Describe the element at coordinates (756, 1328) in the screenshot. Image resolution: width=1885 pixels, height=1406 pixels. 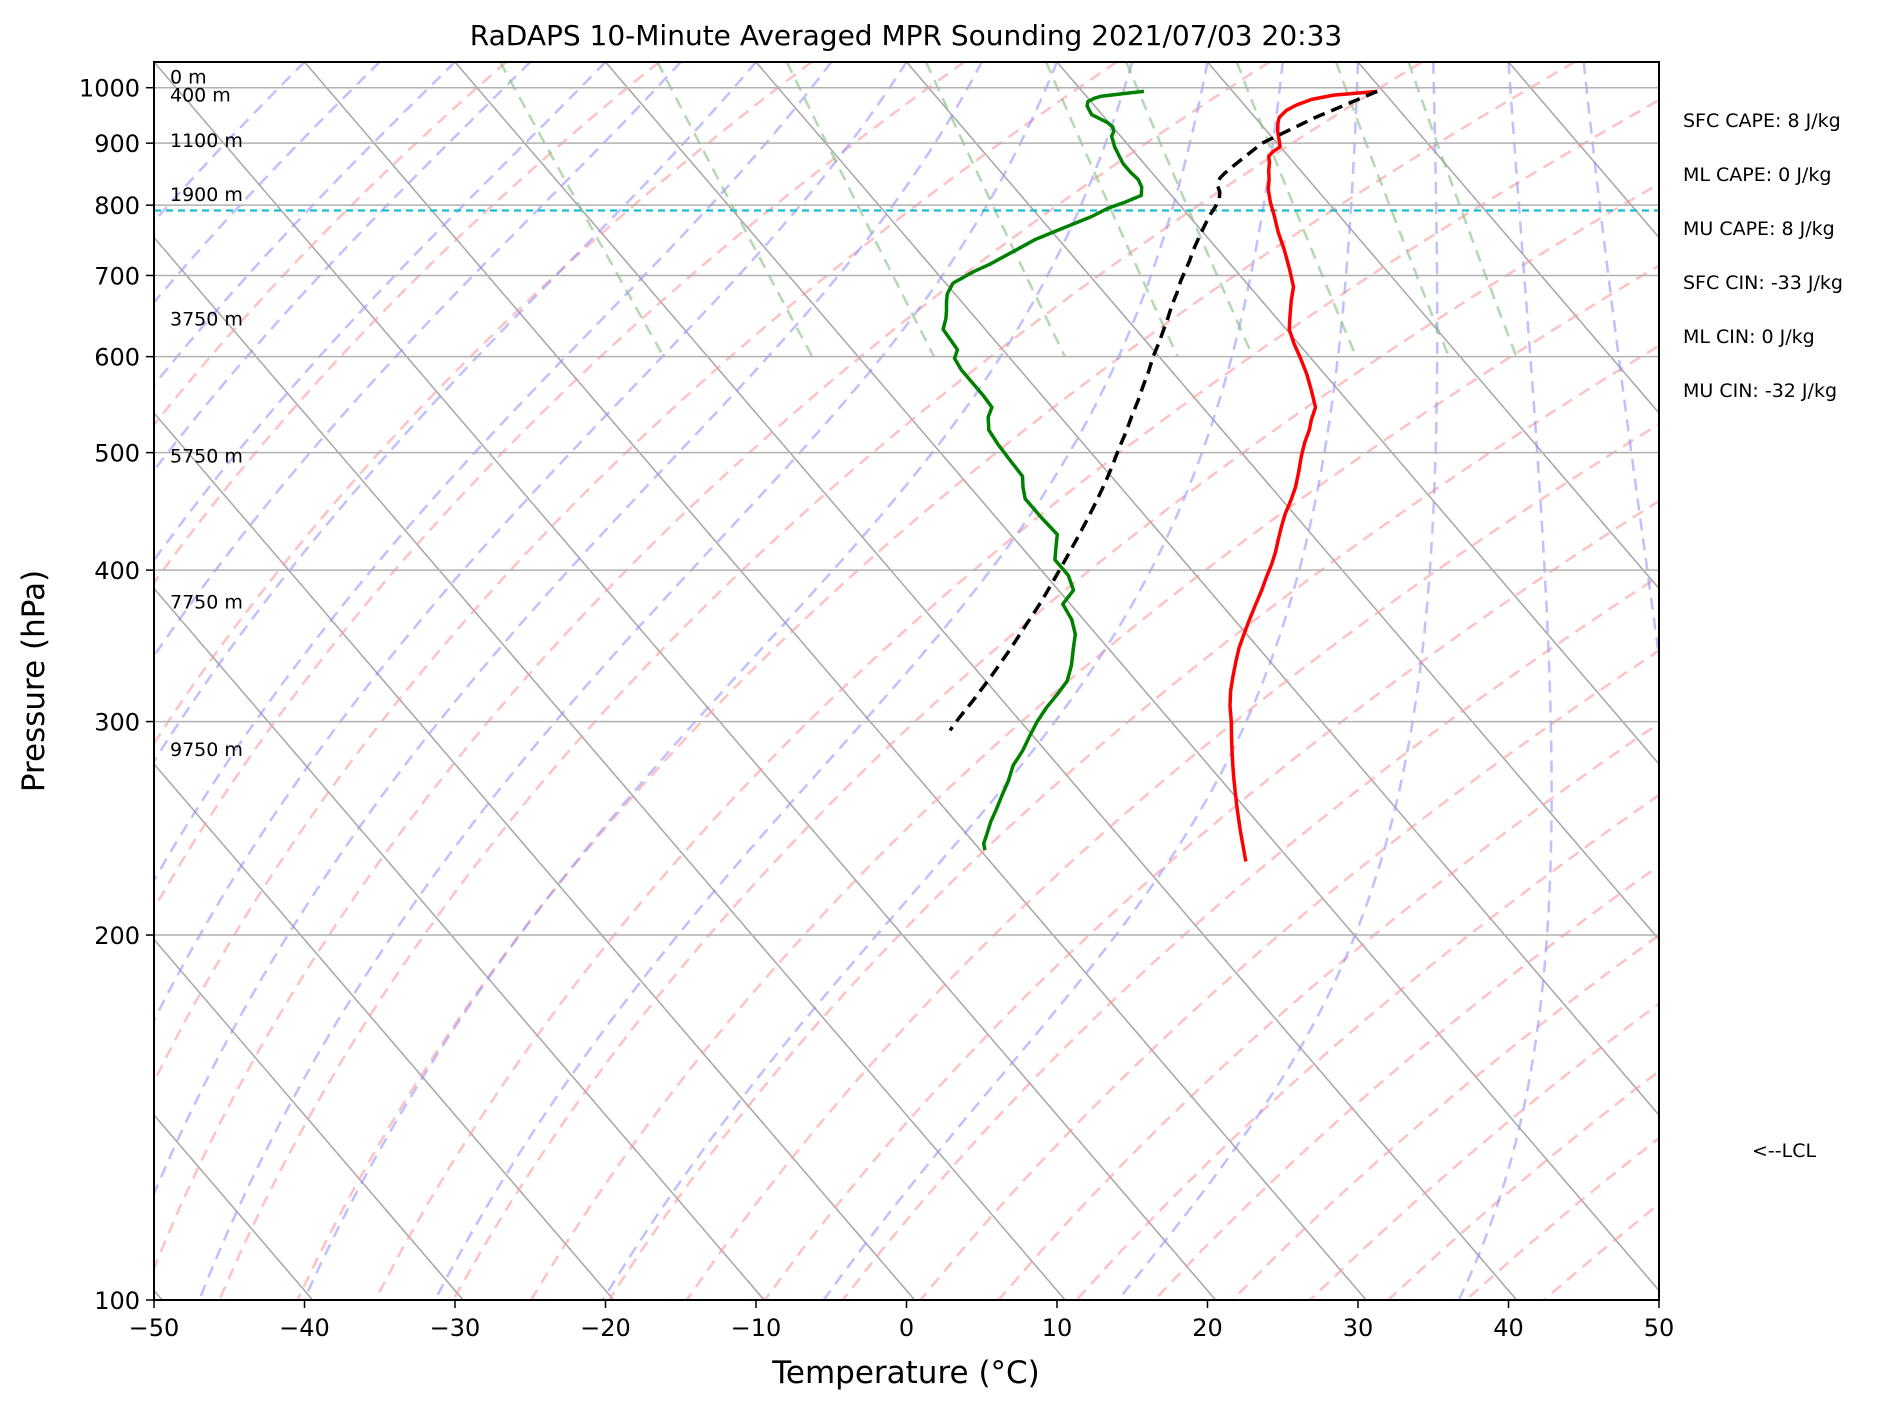
I see `x-tick-label: −10` at that location.